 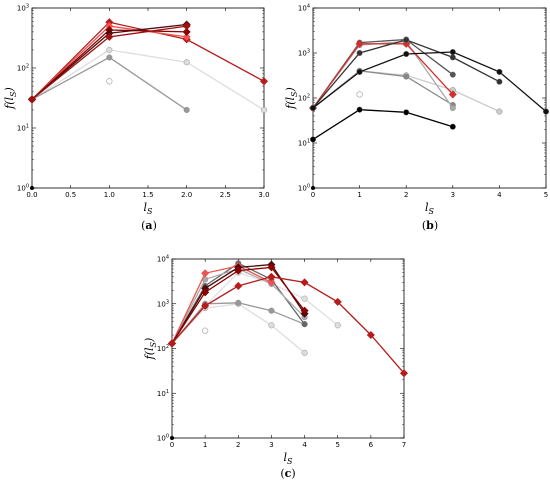 I want to click on x-tick-label: 0, so click(x=313, y=195).